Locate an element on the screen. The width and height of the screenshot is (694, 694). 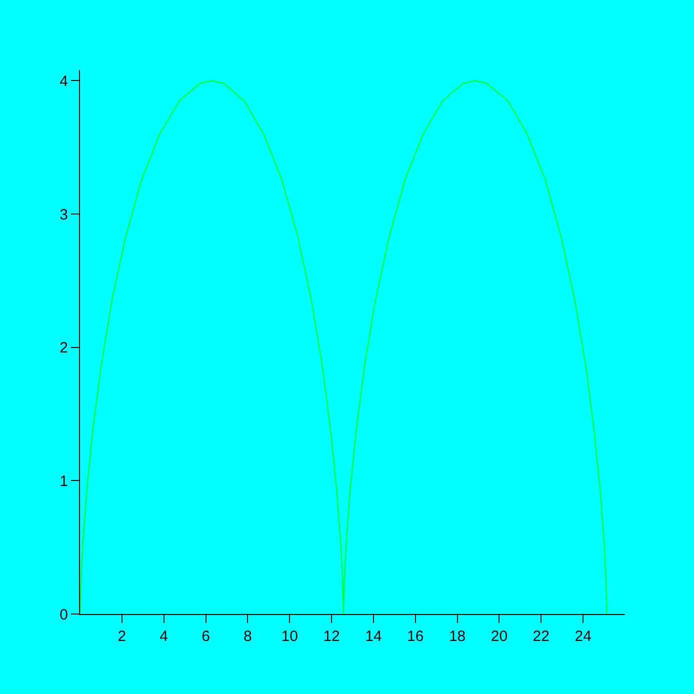
x-tick-label: 24 is located at coordinates (583, 636).